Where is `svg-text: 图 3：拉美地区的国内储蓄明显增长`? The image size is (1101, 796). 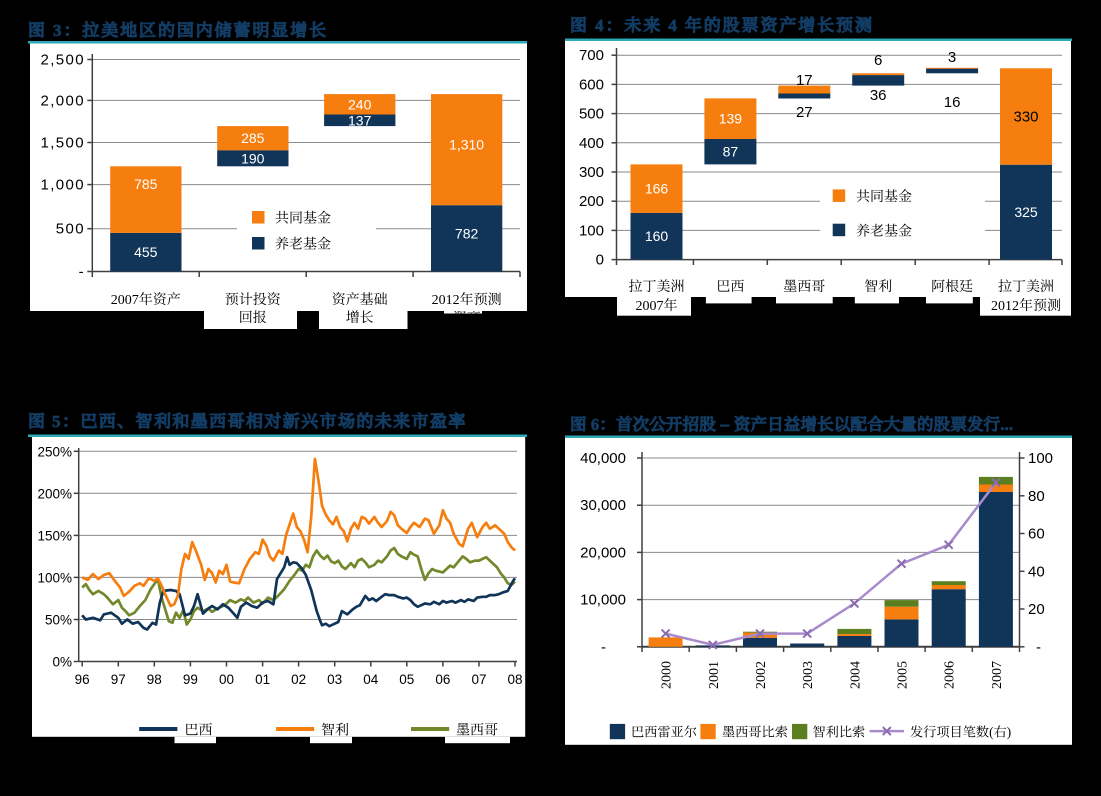 svg-text: 图 3：拉美地区的国内储蓄明显增长 is located at coordinates (178, 28).